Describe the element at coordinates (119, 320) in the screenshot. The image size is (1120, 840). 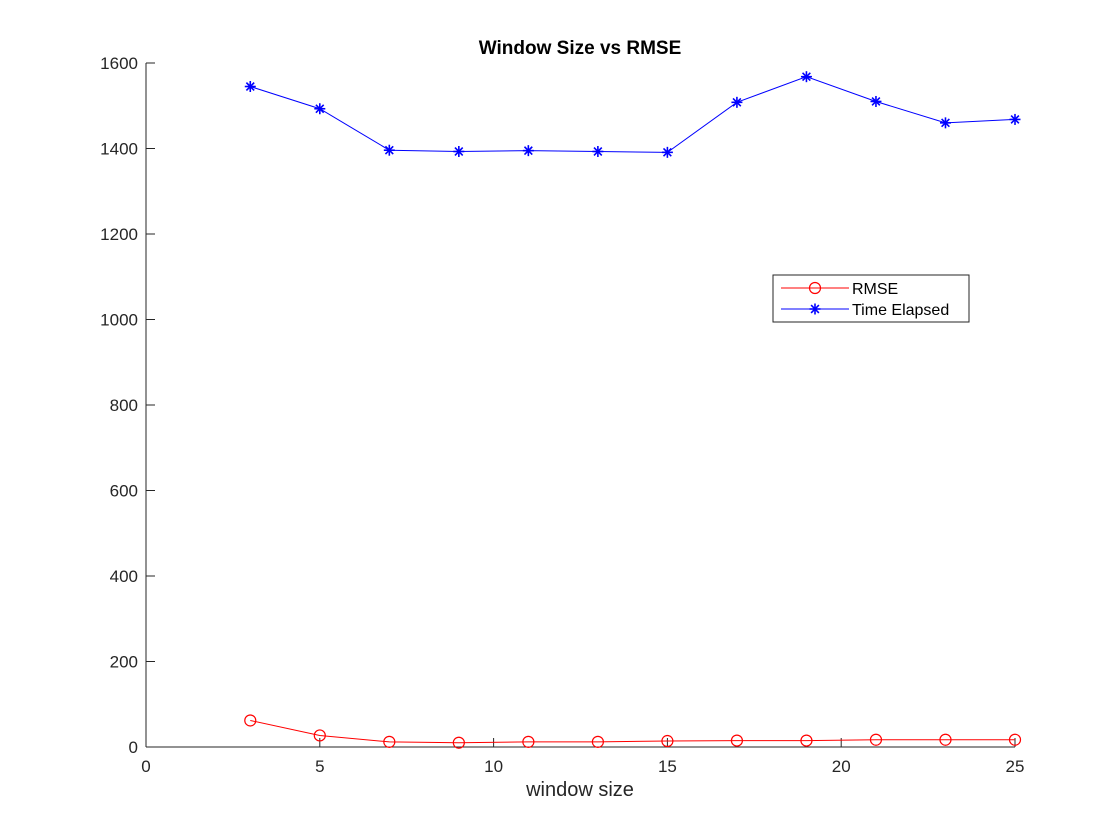
I see `y-tick-label: 1000` at that location.